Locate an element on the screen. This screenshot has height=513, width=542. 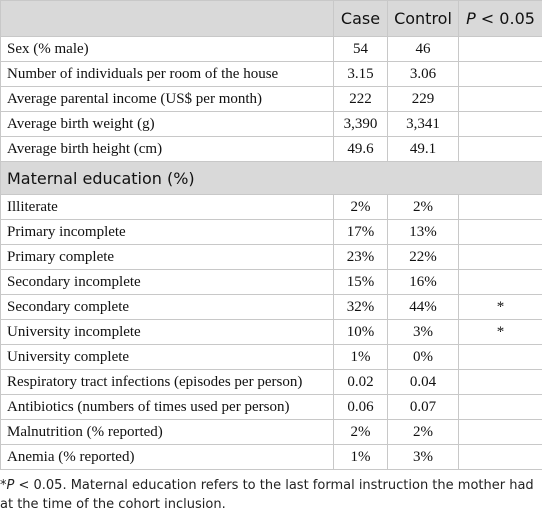
value-cell: 3.15 is located at coordinates (360, 74).